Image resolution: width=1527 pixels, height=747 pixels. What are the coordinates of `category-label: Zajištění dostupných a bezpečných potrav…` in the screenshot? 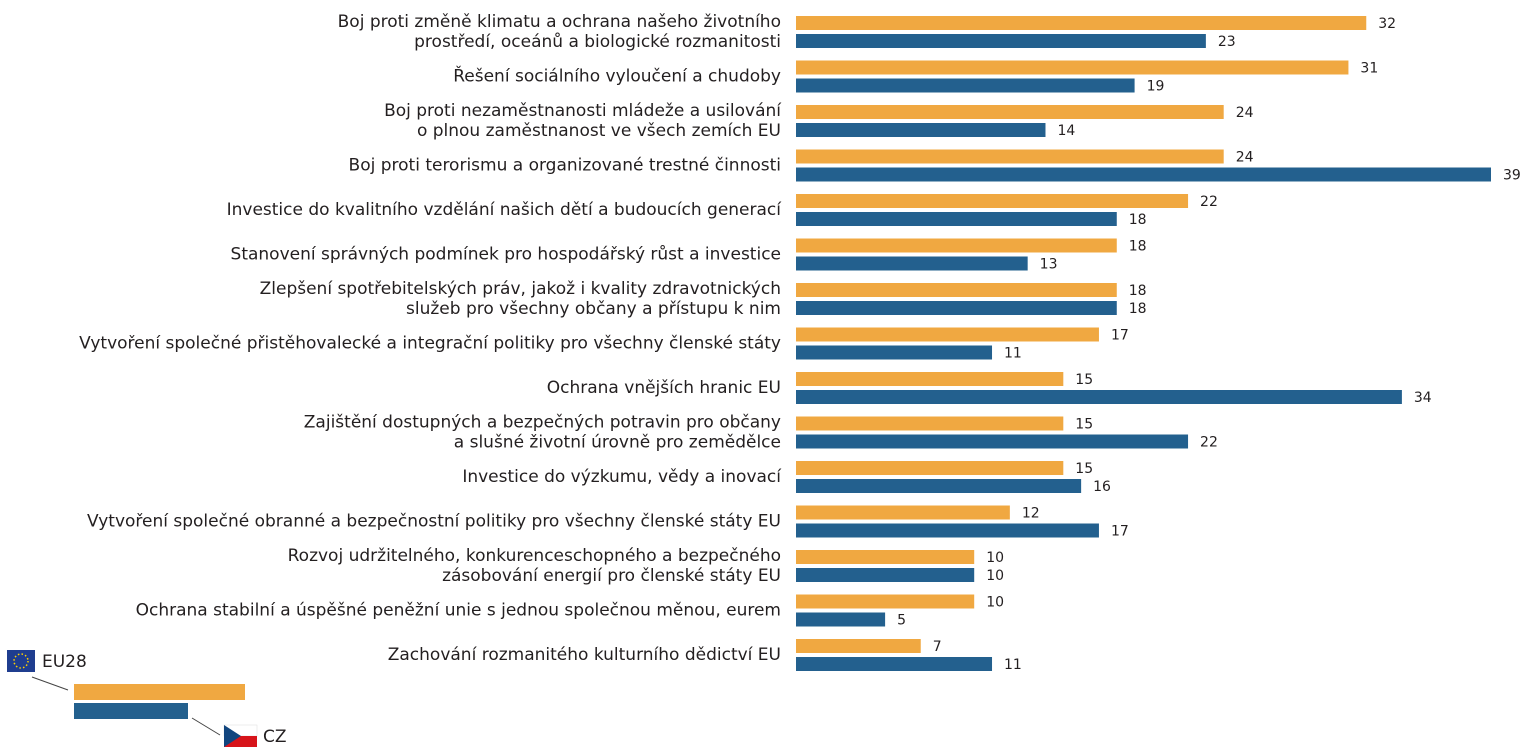 It's located at (542, 423).